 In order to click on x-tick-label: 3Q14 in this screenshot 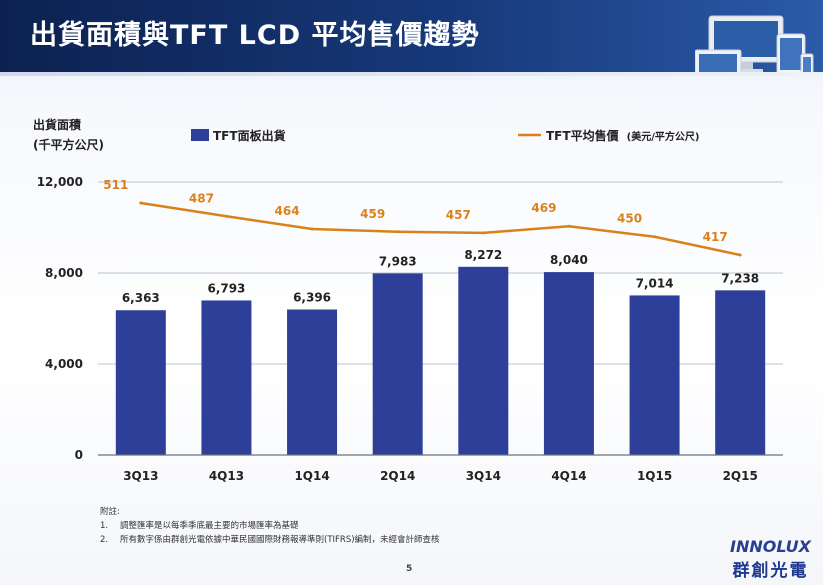, I will do `click(483, 476)`.